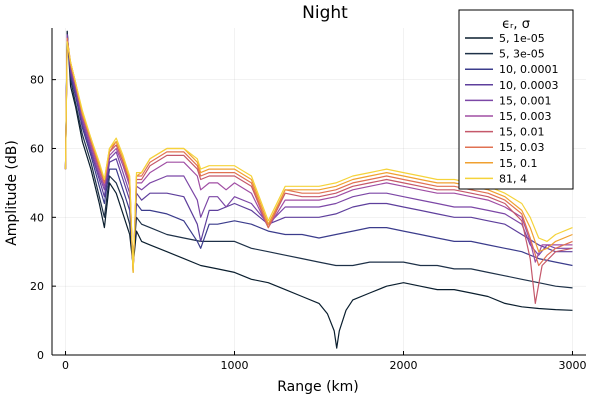  I want to click on legend-label: 15, 0.1, so click(518, 163).